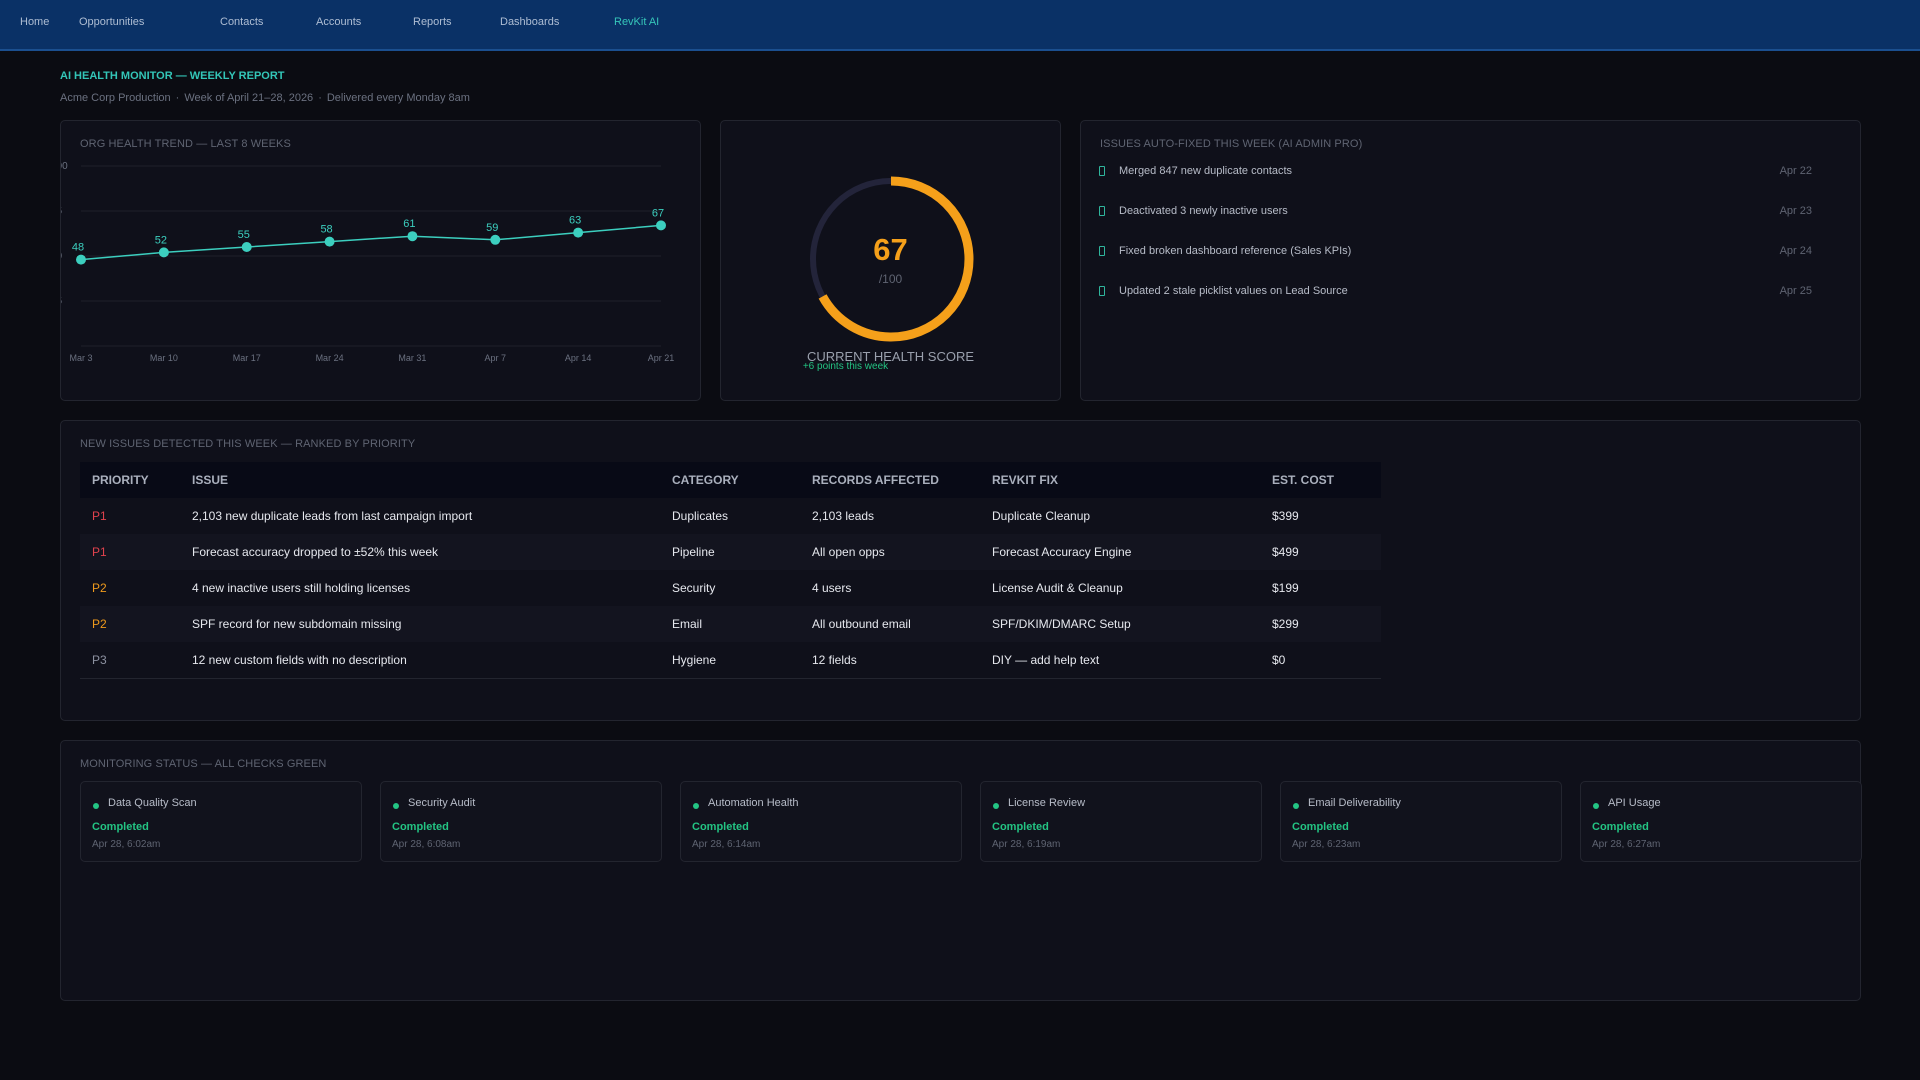  What do you see at coordinates (1120, 624) in the screenshot?
I see `fix-cell: SPF/DKIM/DMARC Setup` at bounding box center [1120, 624].